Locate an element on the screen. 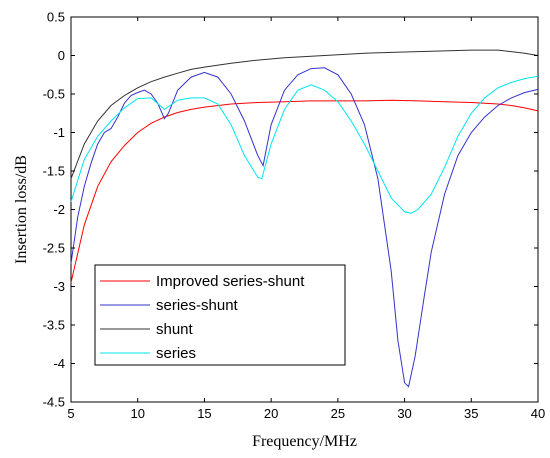  legend-label-3: shunt is located at coordinates (175, 329).